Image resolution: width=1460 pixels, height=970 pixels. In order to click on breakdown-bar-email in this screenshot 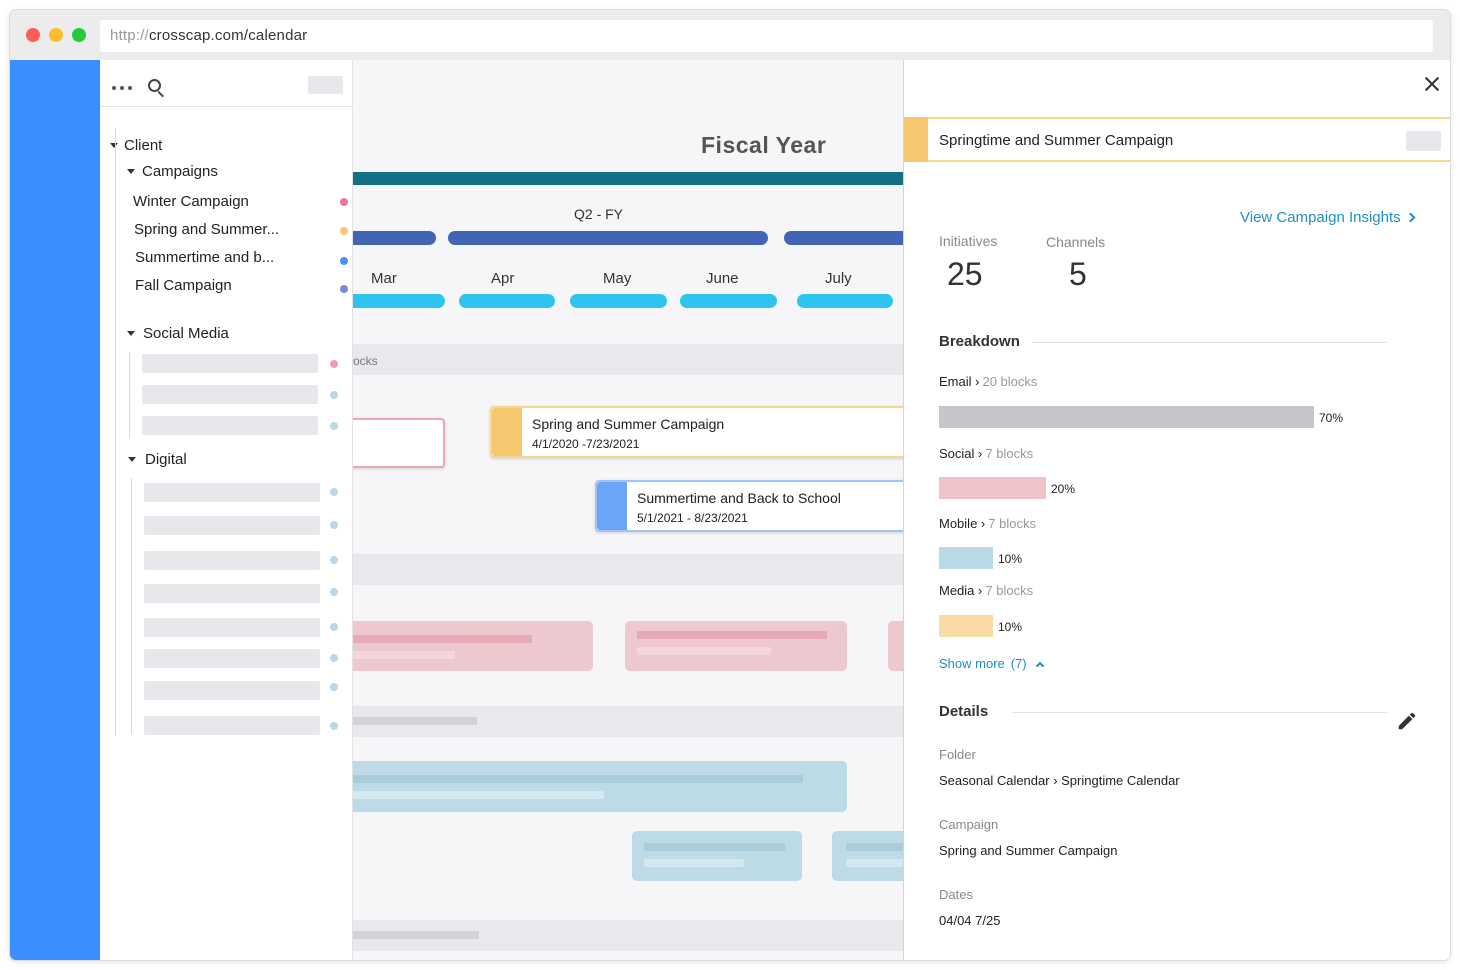, I will do `click(1126, 417)`.